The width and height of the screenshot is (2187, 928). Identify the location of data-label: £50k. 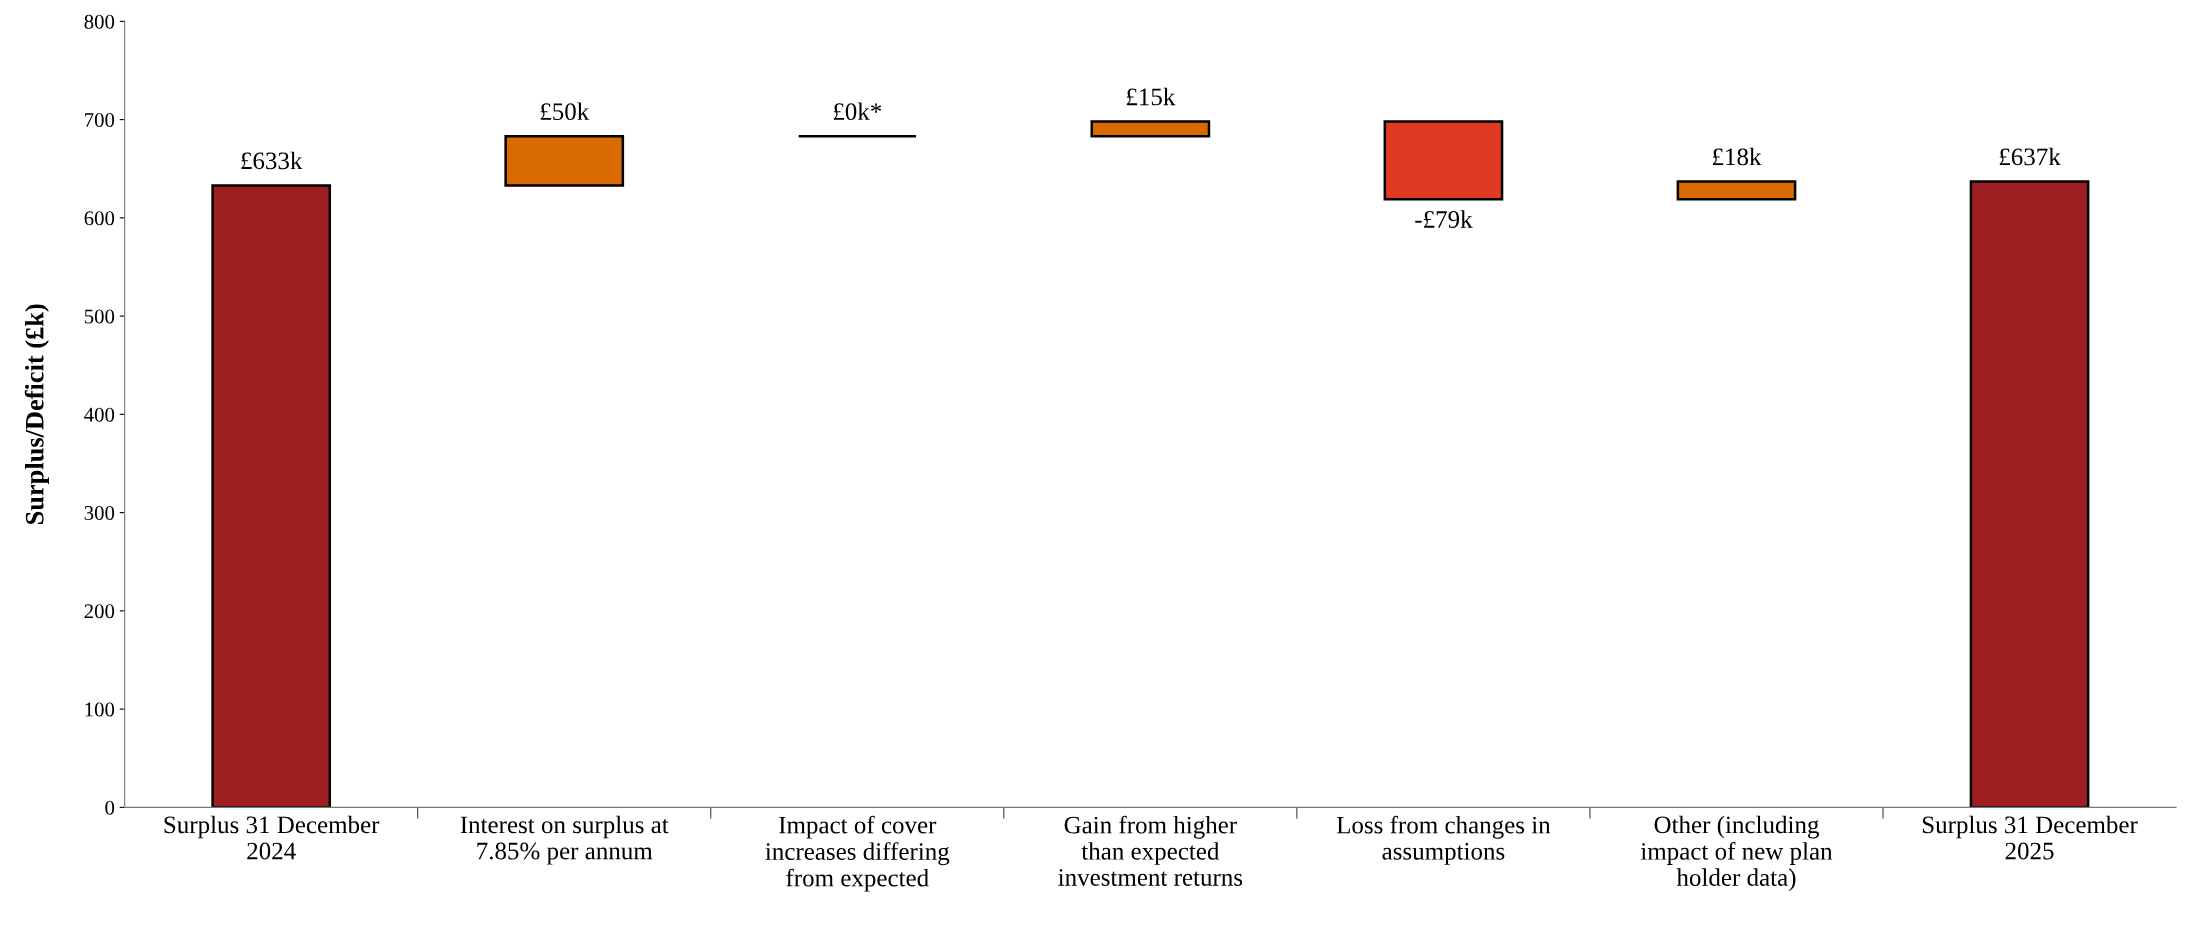
(565, 111).